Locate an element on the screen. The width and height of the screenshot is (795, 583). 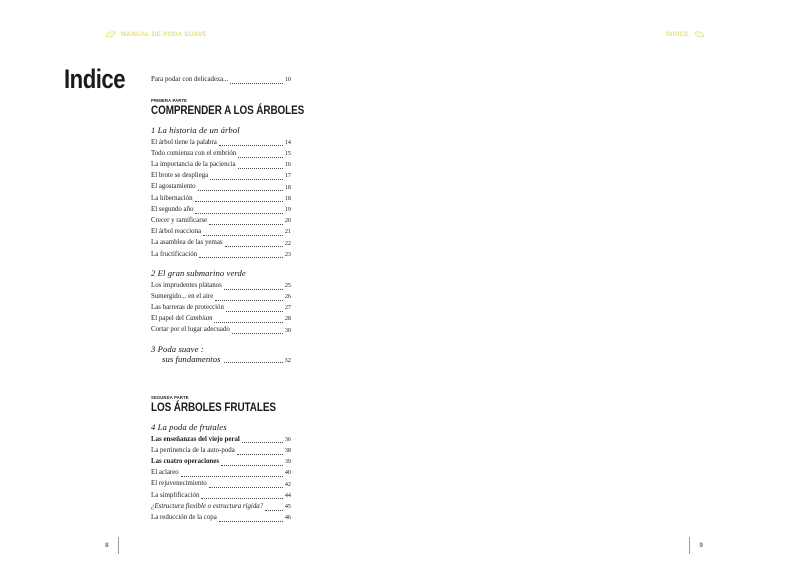
running-head-left-label: MANUAL DE PODA SUAVE is located at coordinates (164, 34).